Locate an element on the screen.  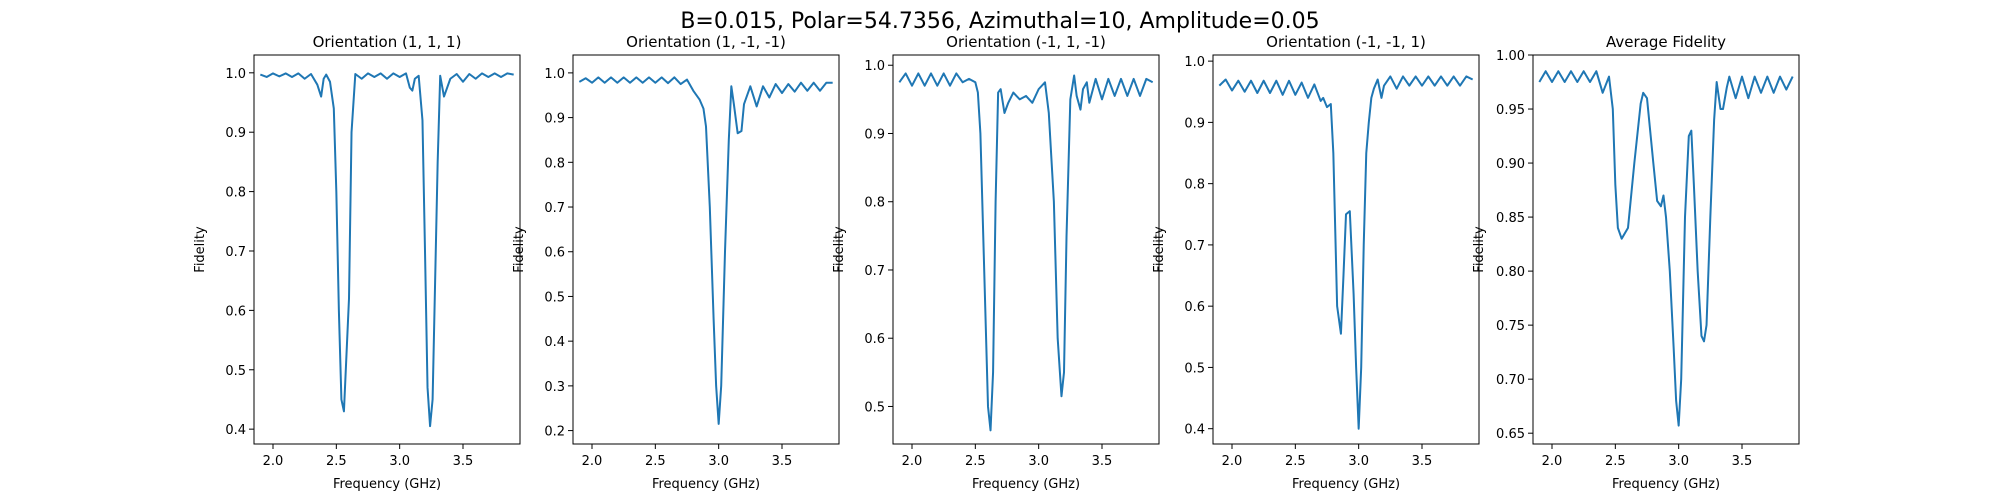
y-tick-label: 1.00 is located at coordinates (1510, 56).